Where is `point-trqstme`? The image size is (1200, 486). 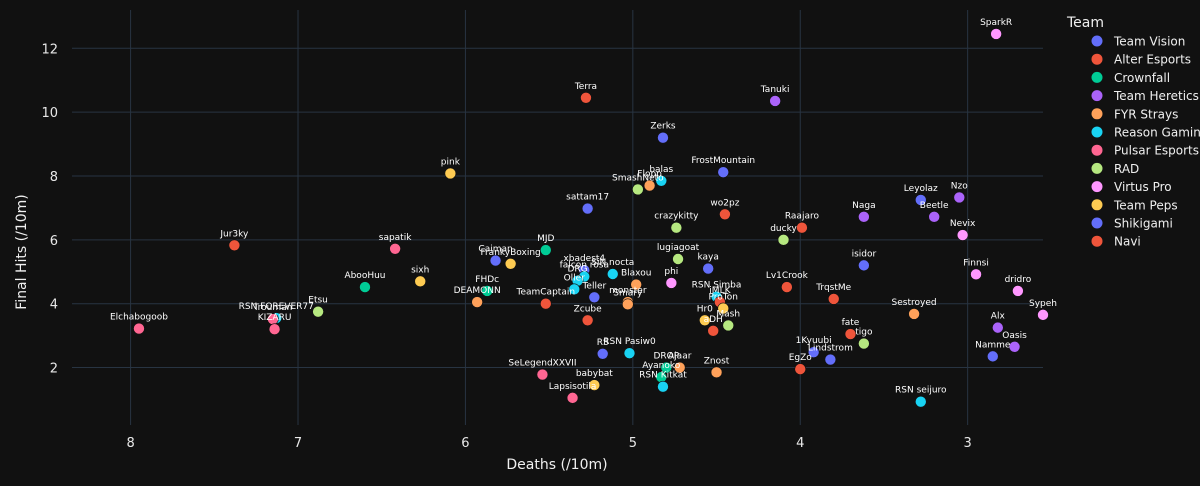
point-trqstme is located at coordinates (833, 299).